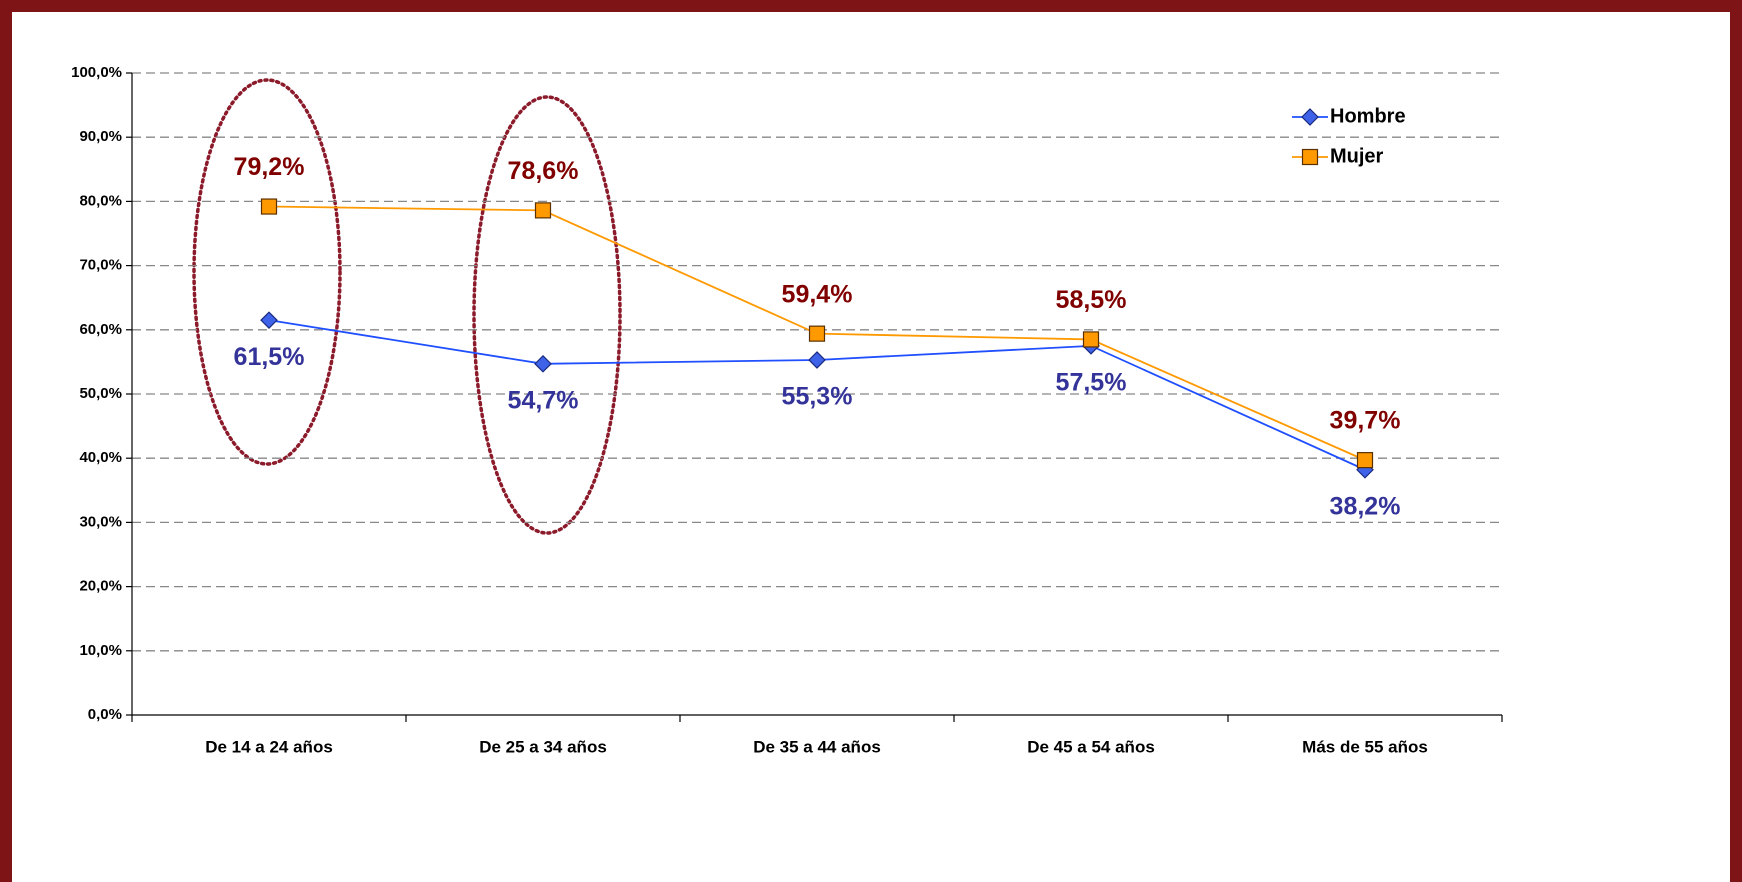 The image size is (1742, 882). I want to click on data-label: 59,4%, so click(817, 294).